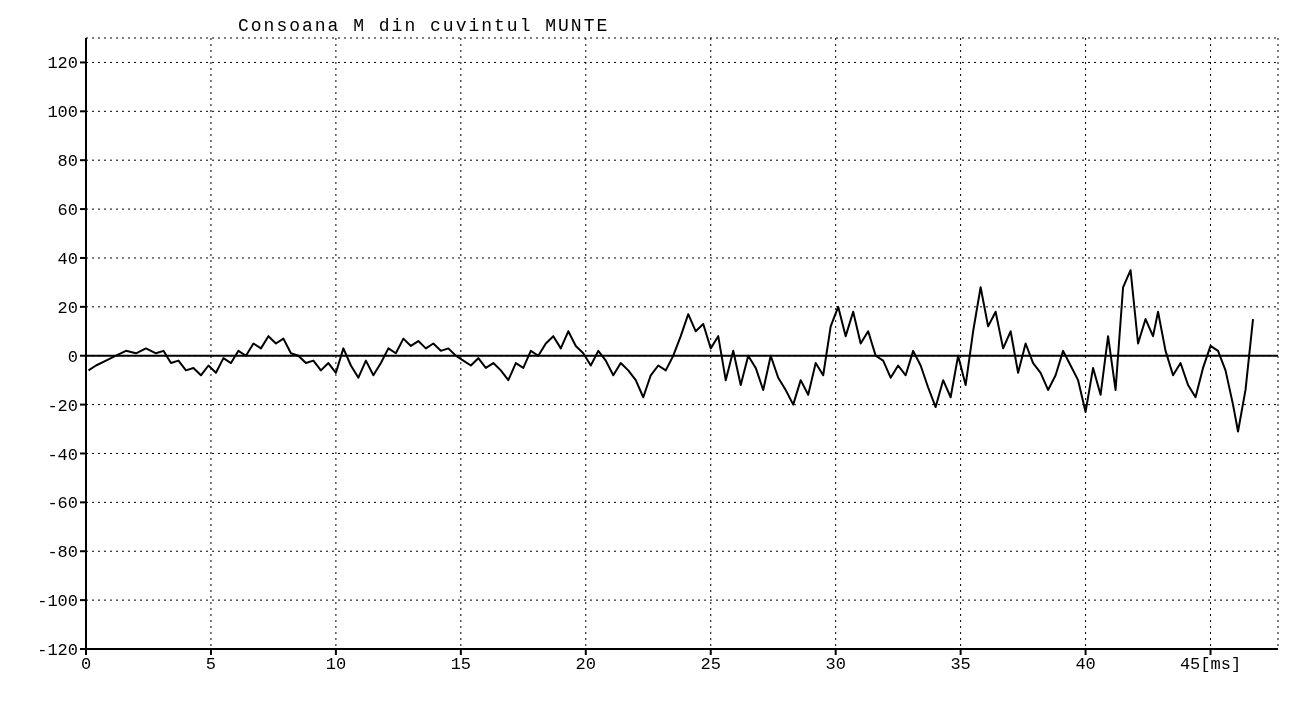 This screenshot has height=702, width=1306. What do you see at coordinates (72, 357) in the screenshot?
I see `y-tick-label: 0` at bounding box center [72, 357].